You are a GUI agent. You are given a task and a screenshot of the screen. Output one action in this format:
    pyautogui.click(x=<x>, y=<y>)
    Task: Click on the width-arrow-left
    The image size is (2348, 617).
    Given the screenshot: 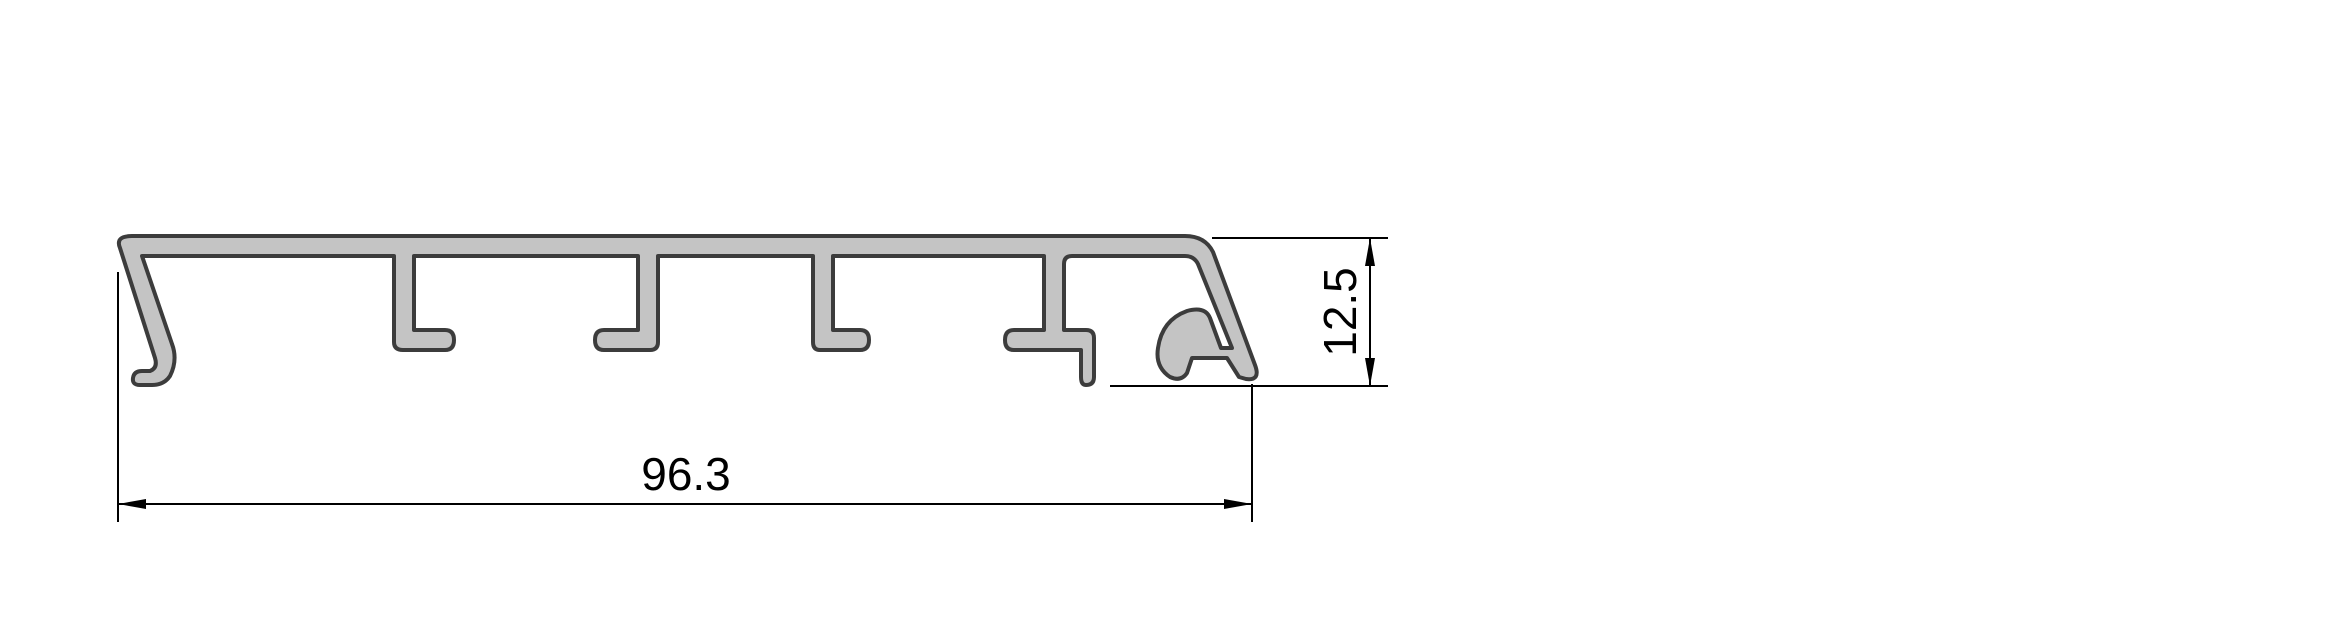 What is the action you would take?
    pyautogui.click(x=132, y=504)
    